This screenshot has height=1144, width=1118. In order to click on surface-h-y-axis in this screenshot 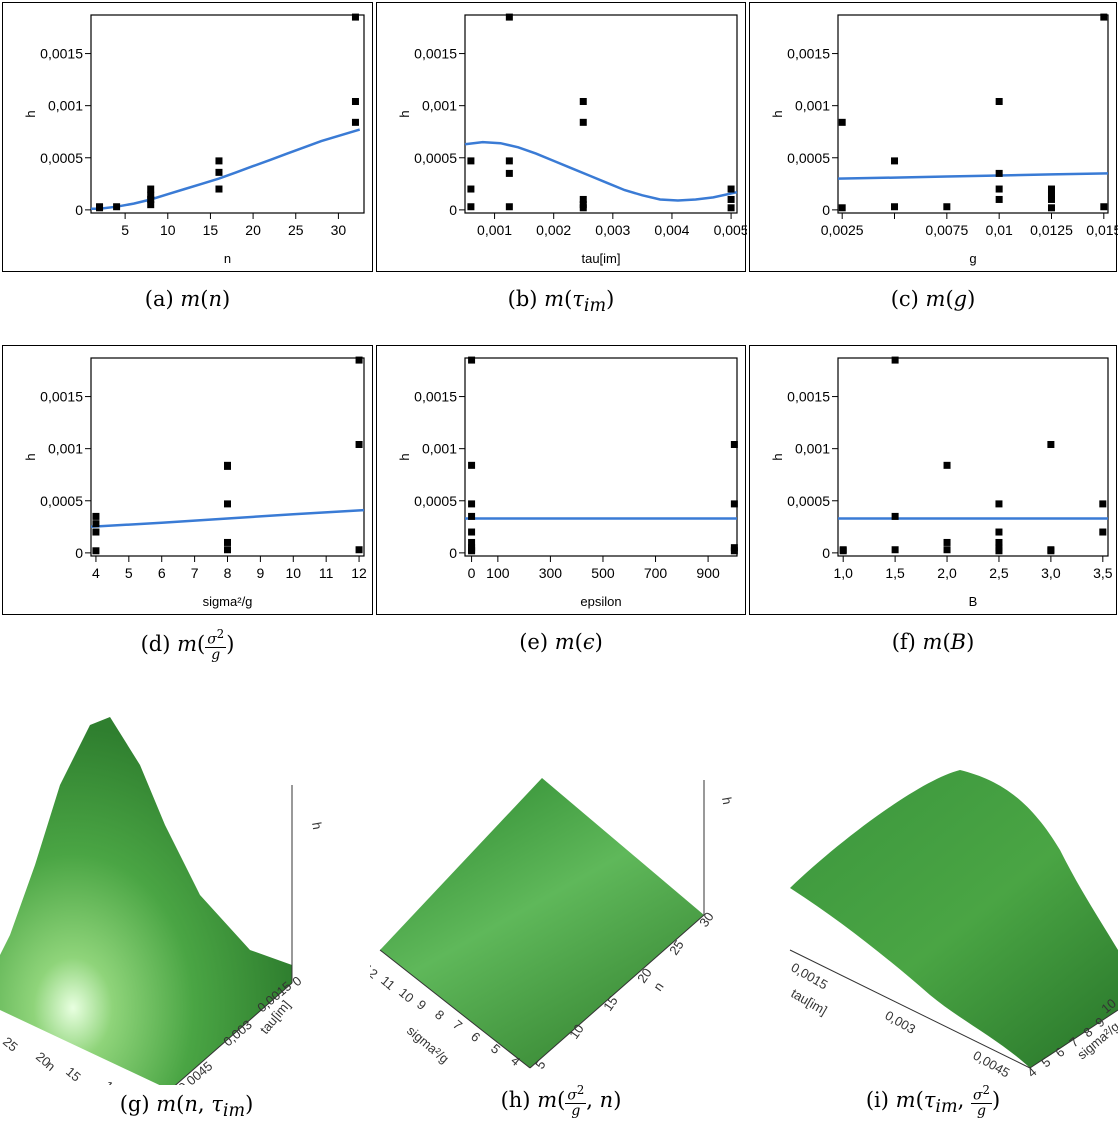, I will do `click(617, 991)`.